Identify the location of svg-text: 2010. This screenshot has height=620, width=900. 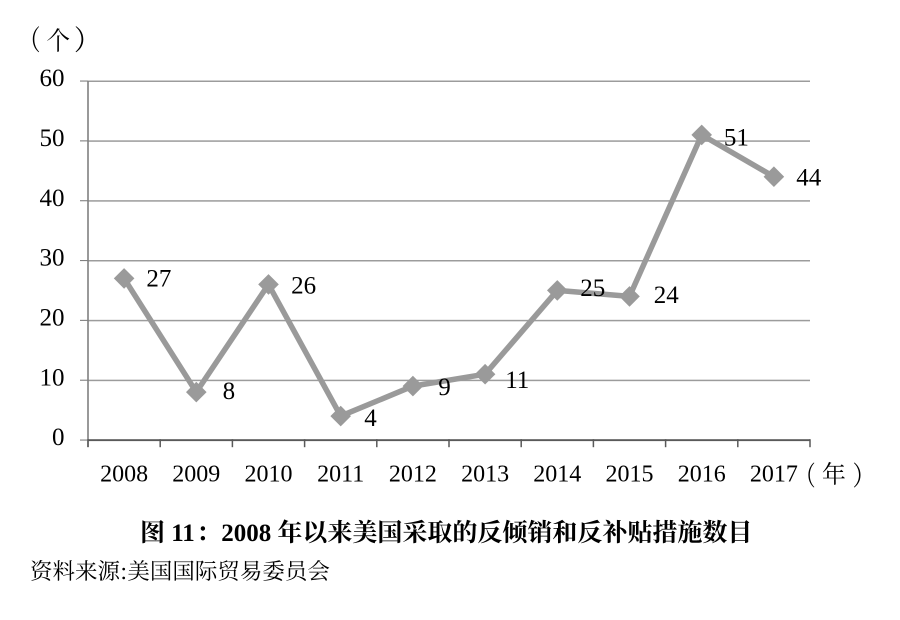
(269, 475).